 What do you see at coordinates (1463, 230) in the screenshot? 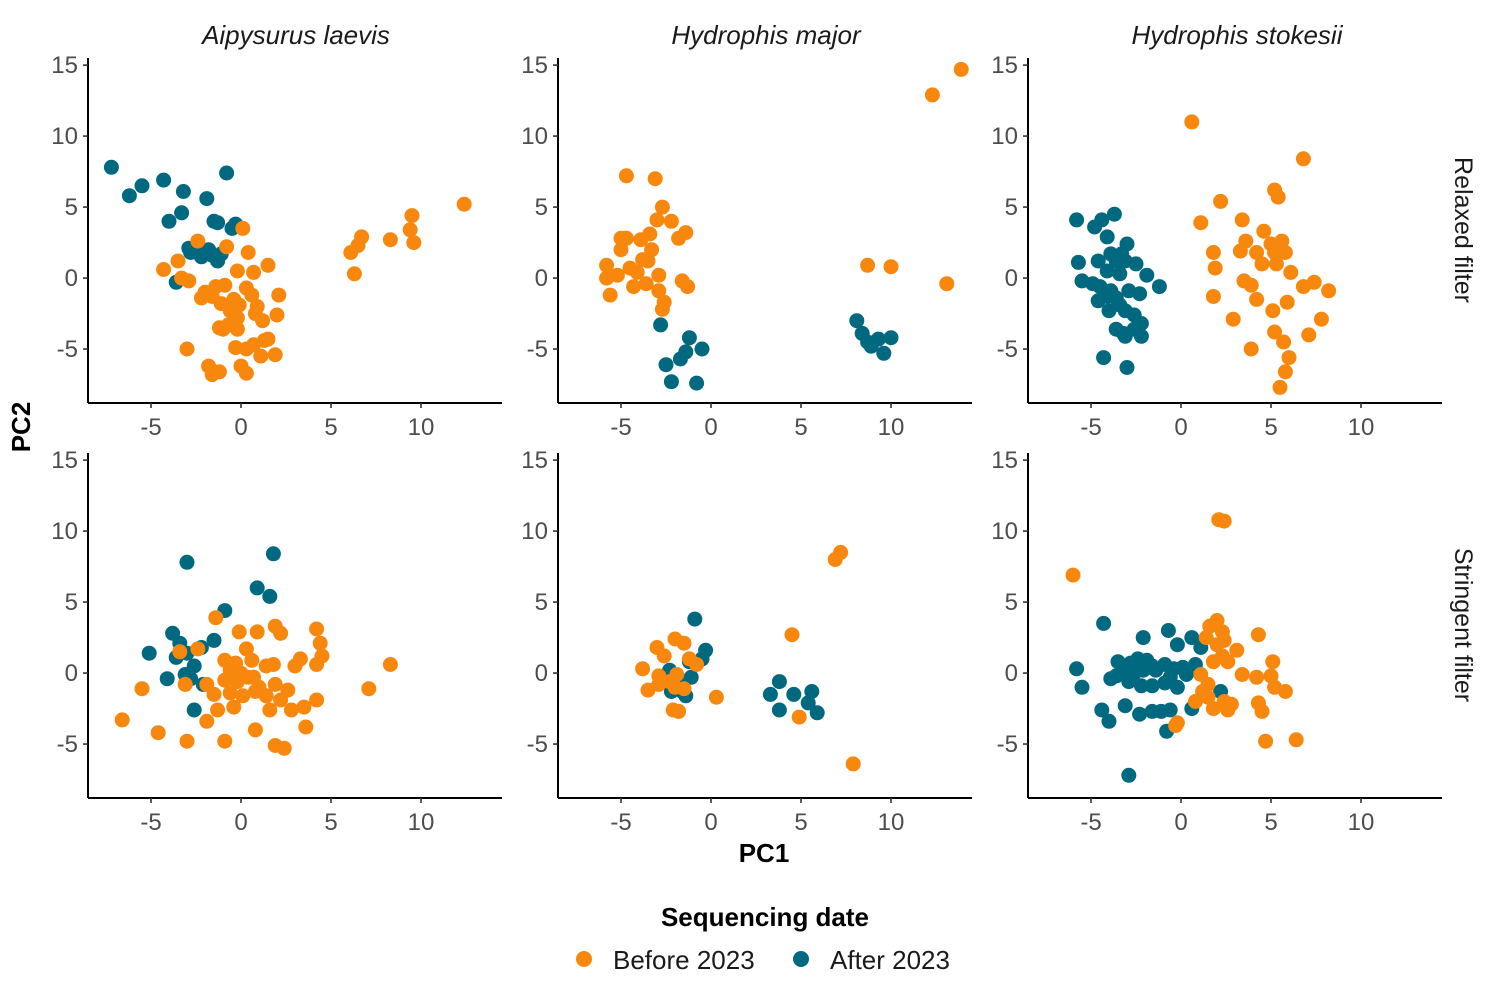
I see `row-strip-label: Relaxed filter` at bounding box center [1463, 230].